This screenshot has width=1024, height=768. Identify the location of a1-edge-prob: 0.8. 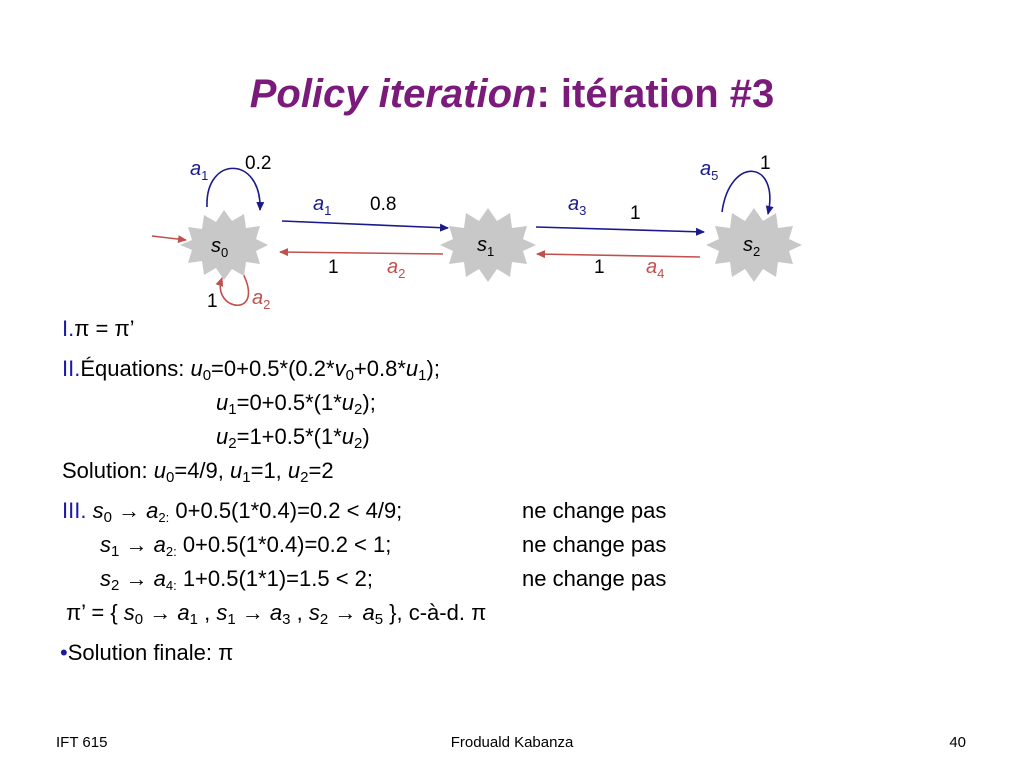
(383, 204).